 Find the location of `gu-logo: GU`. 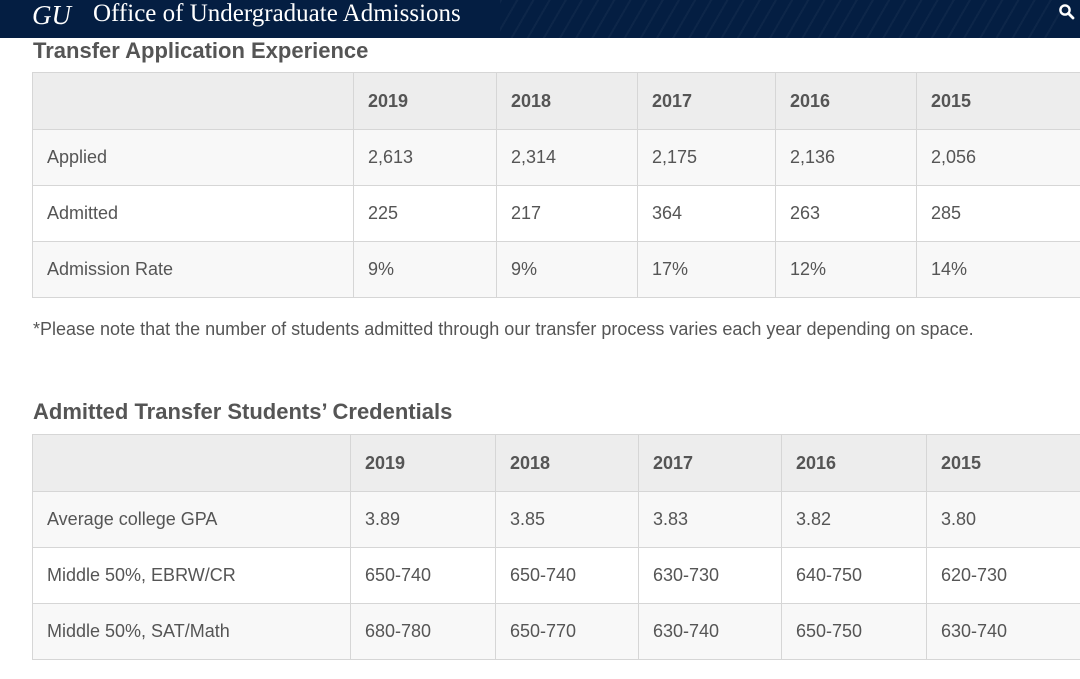

gu-logo: GU is located at coordinates (51, 15).